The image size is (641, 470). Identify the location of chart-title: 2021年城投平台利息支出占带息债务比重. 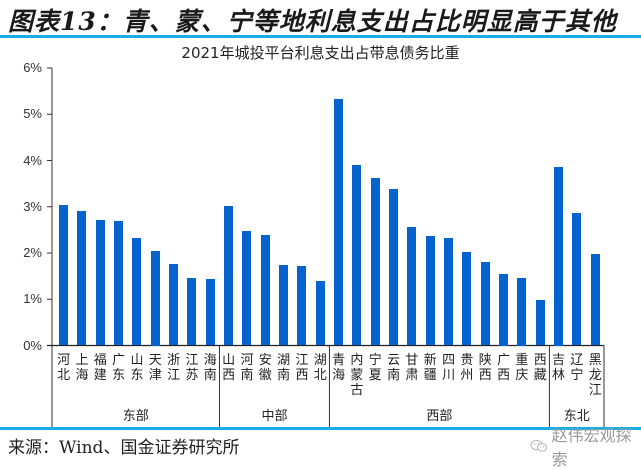
(320, 53).